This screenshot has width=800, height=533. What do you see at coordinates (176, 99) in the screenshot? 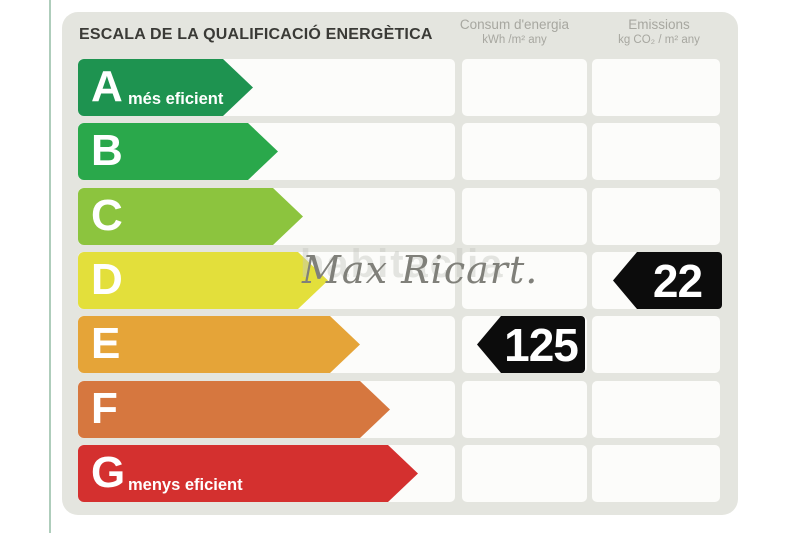
I see `rating-label: més eficient` at bounding box center [176, 99].